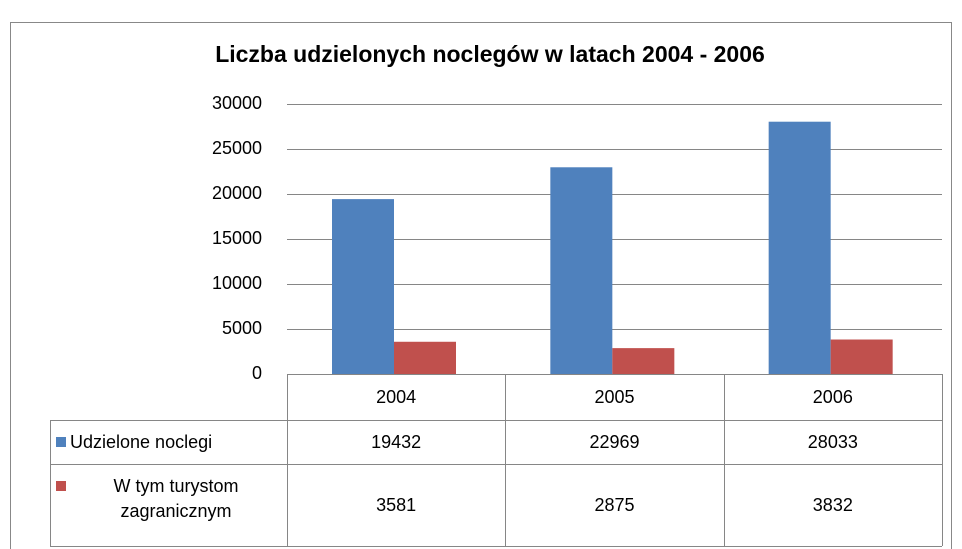 Image resolution: width=962 pixels, height=549 pixels. Describe the element at coordinates (237, 283) in the screenshot. I see `y-tick-label: 10000` at that location.